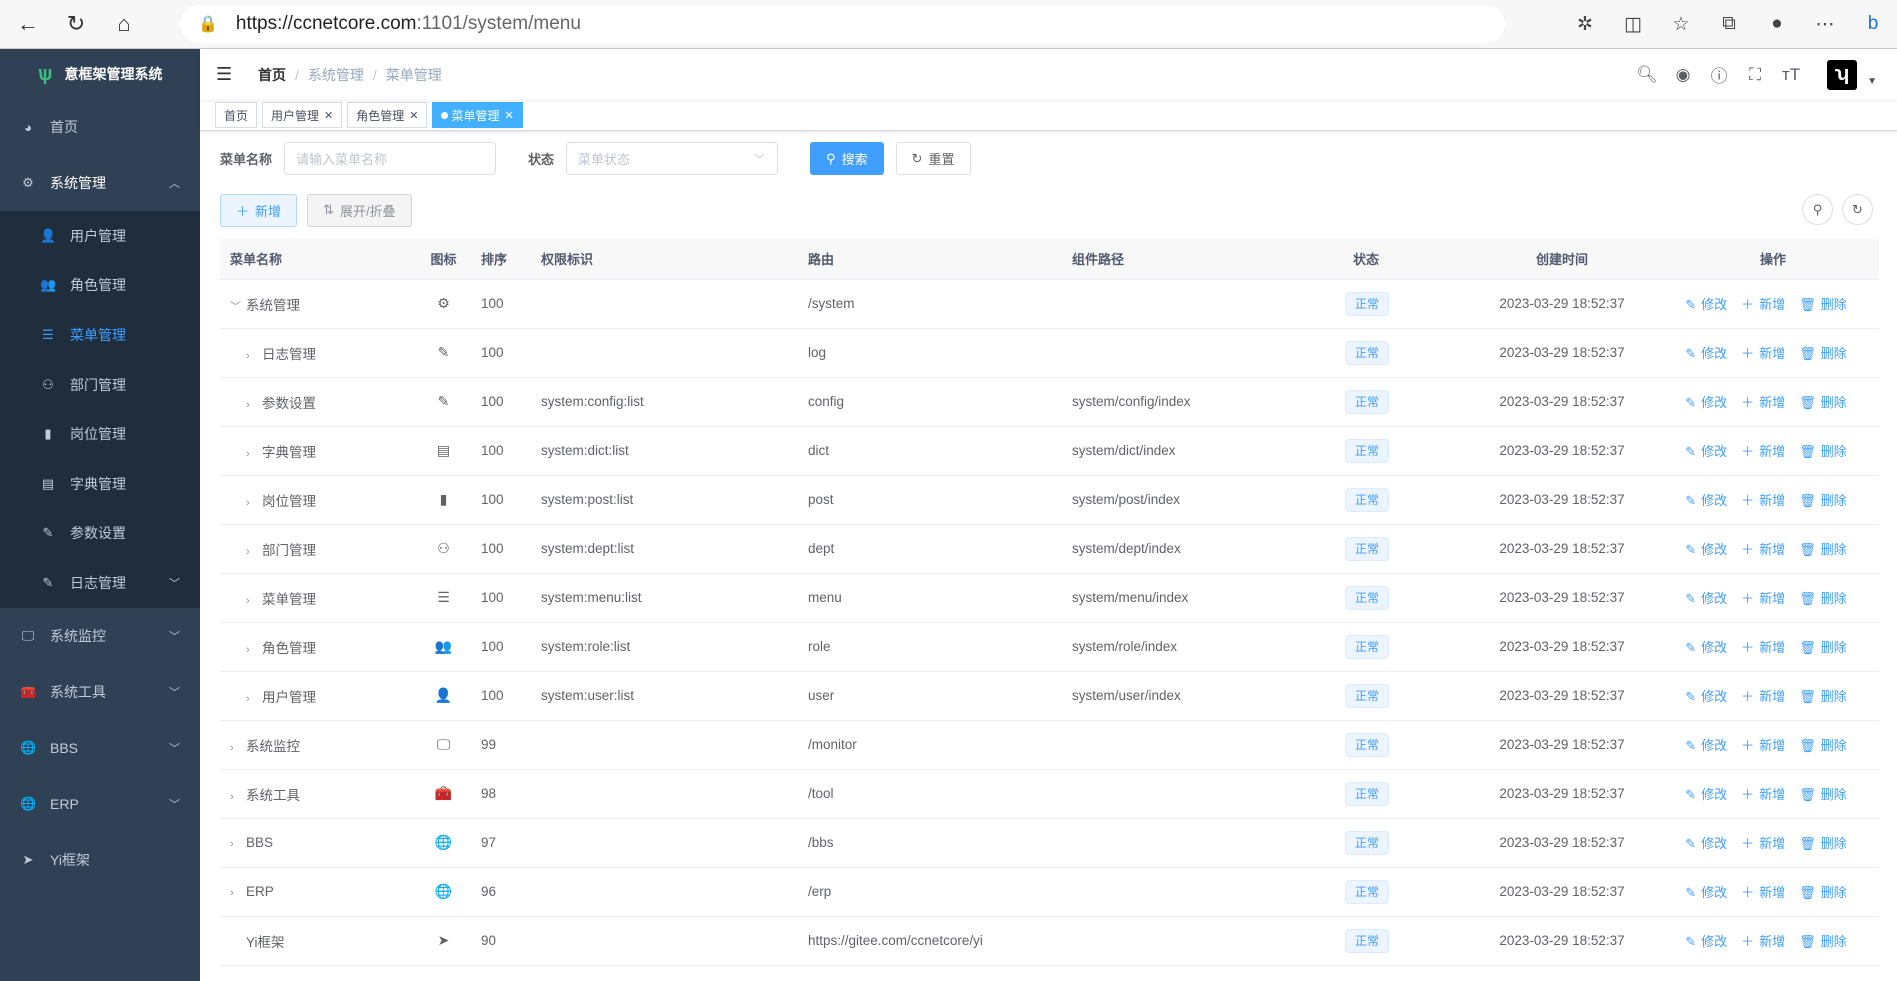 The height and width of the screenshot is (981, 1897). I want to click on split-screen-icon: ◫, so click(1633, 24).